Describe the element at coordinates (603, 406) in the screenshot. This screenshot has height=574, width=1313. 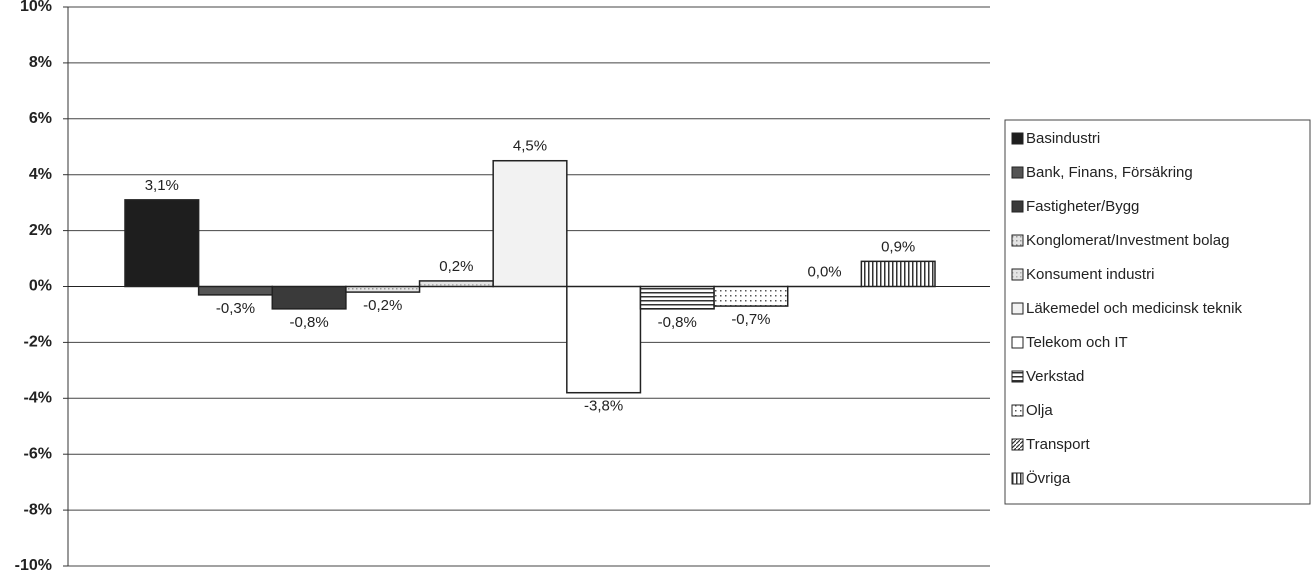
I see `value-label: -3,8%` at that location.